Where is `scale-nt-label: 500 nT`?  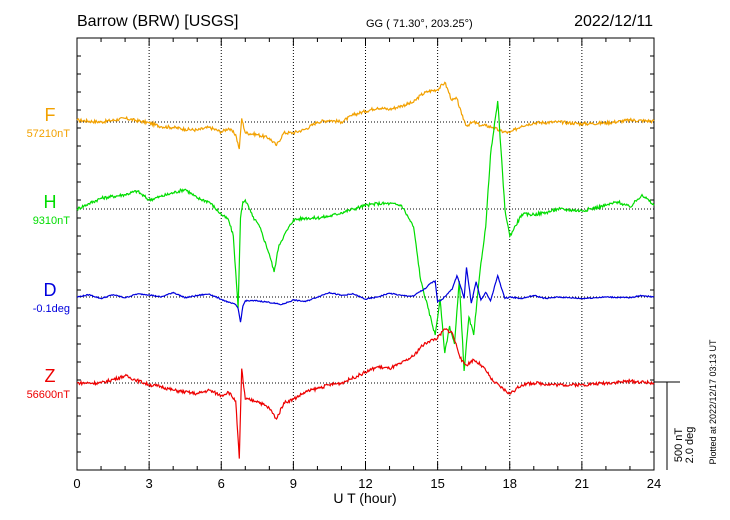 scale-nt-label: 500 nT is located at coordinates (679, 445).